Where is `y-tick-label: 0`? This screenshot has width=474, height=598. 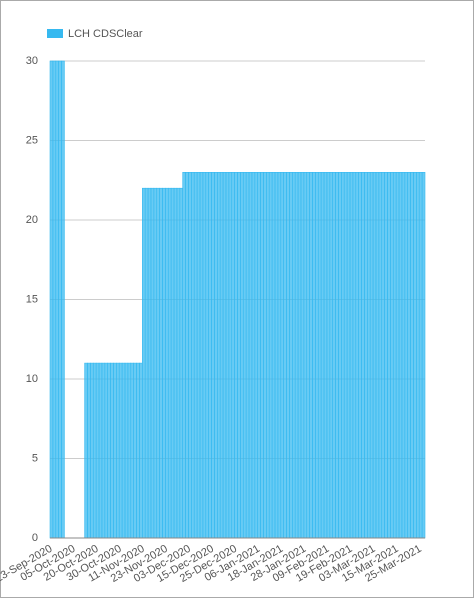
y-tick-label: 0 is located at coordinates (35, 538).